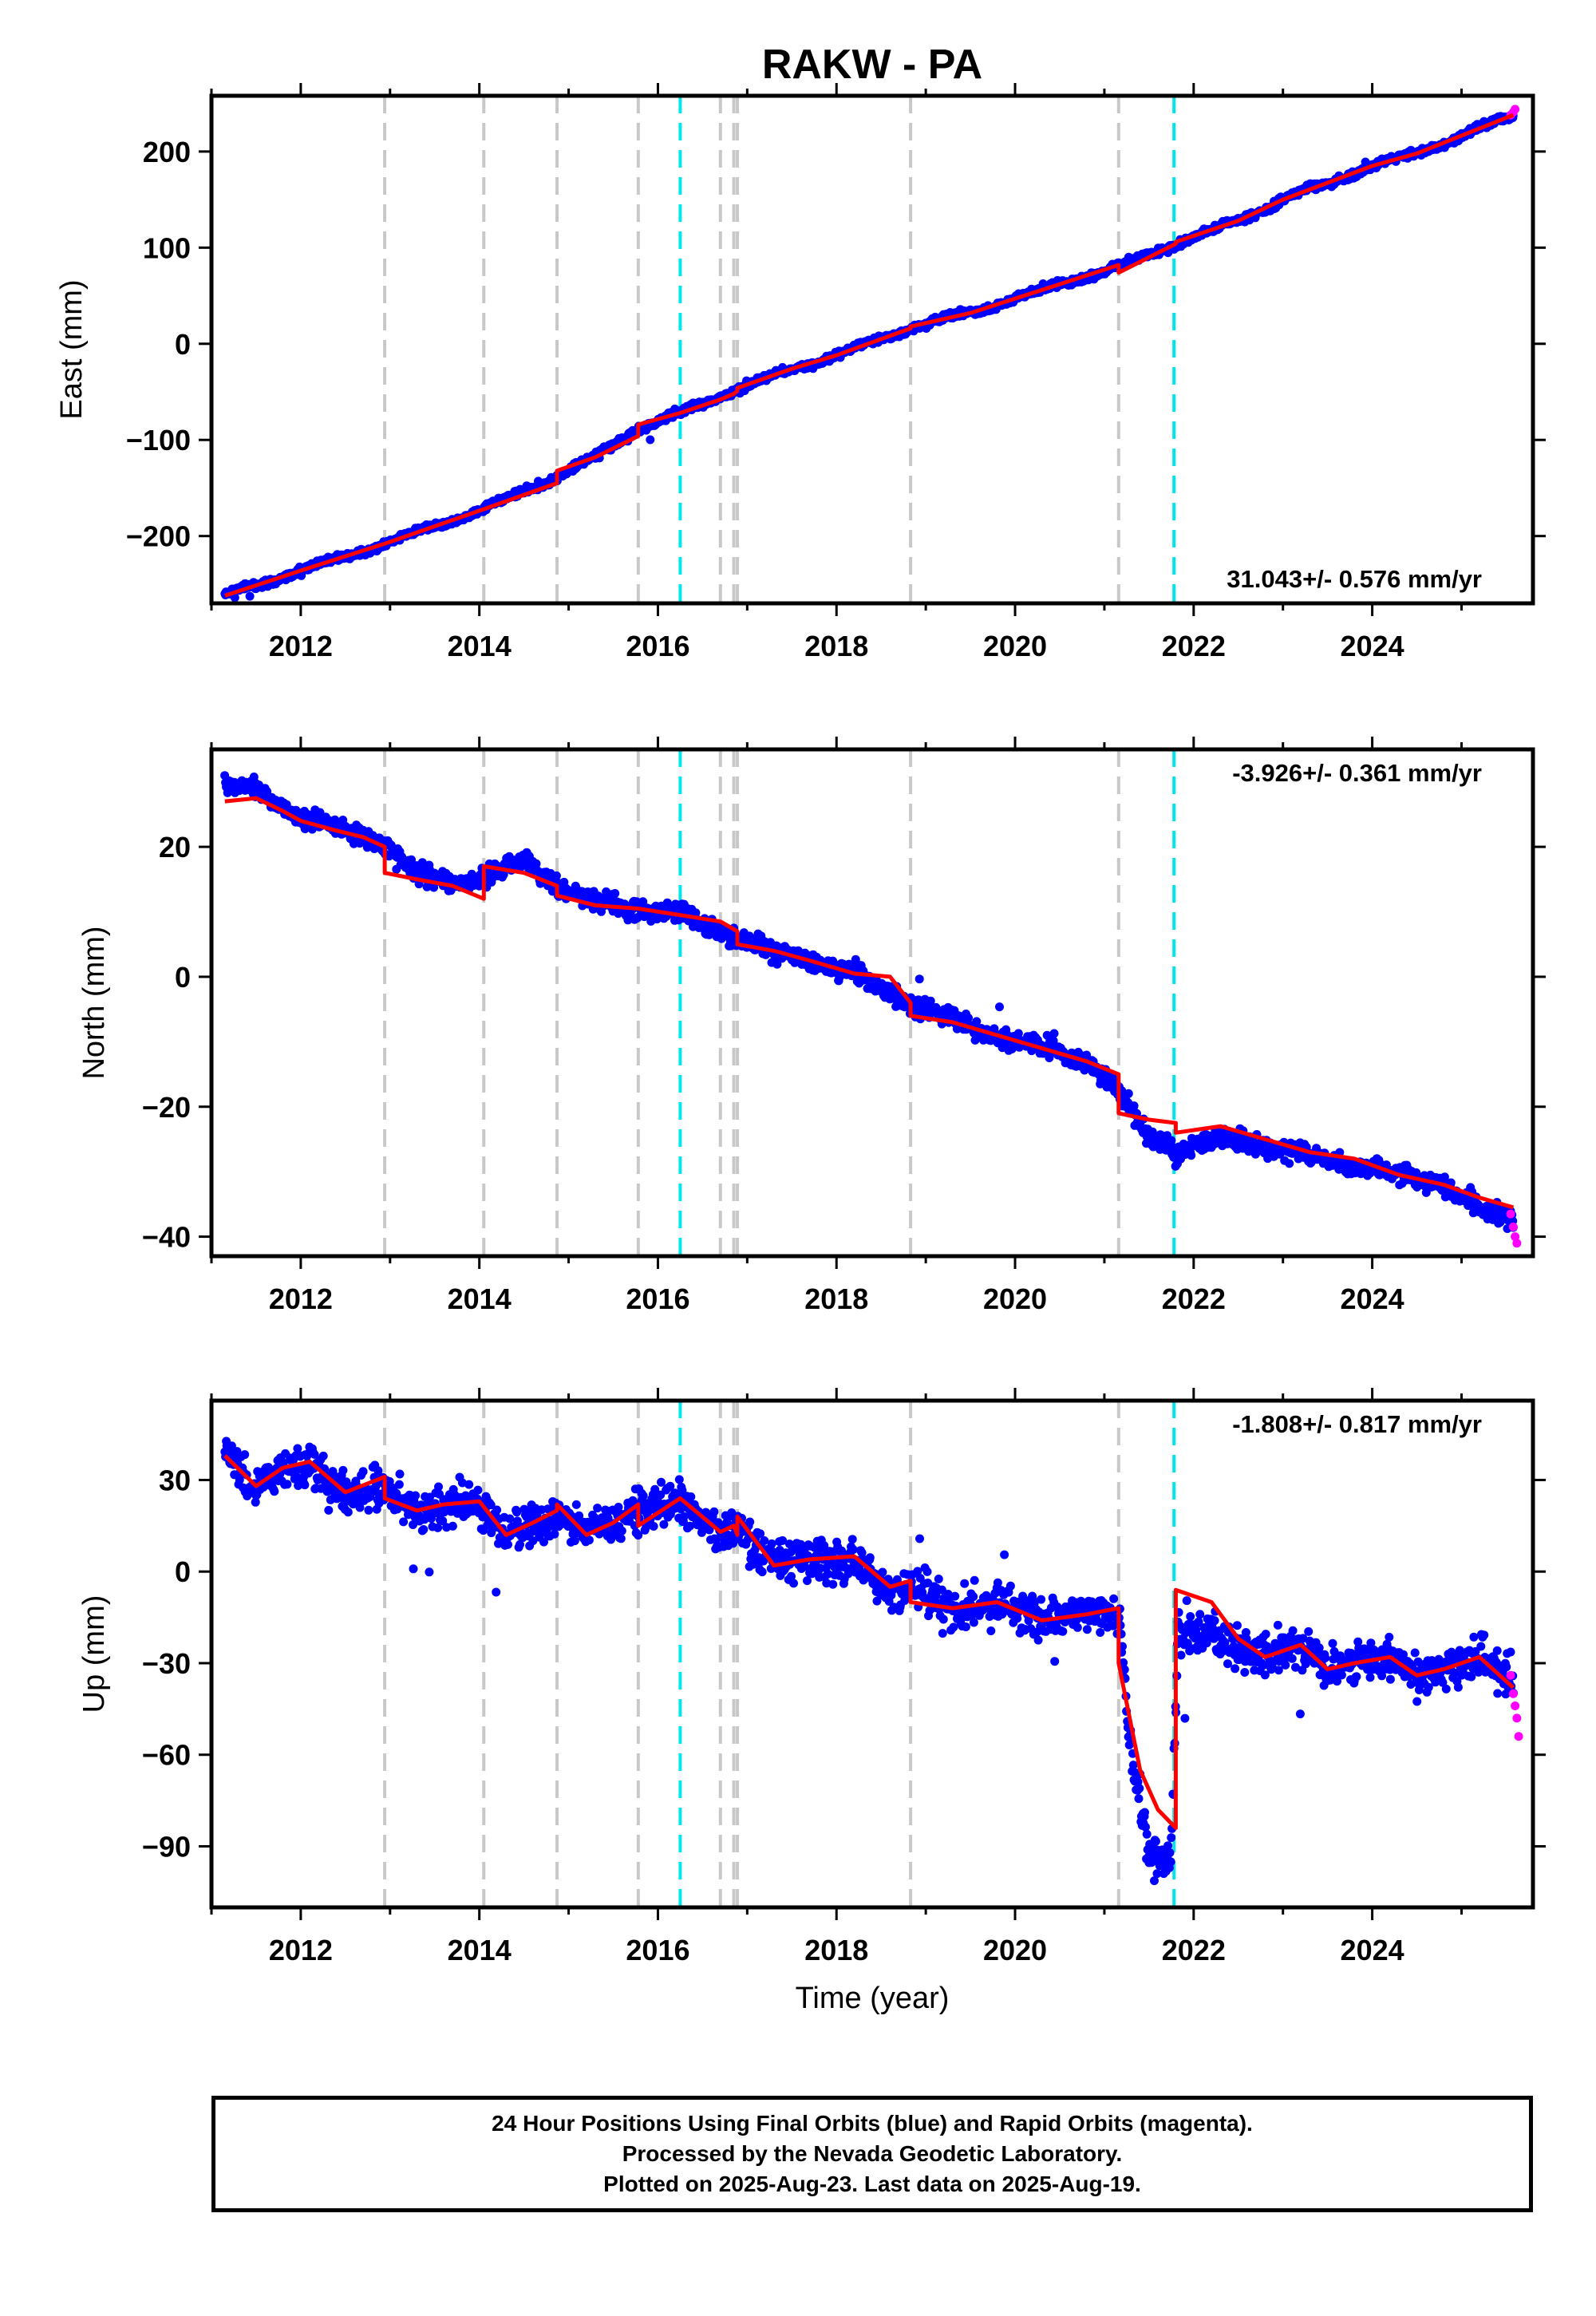 This screenshot has height=2316, width=1596. What do you see at coordinates (1354, 579) in the screenshot?
I see `velocity-label: 31.043+/- 0.576 mm/yr` at bounding box center [1354, 579].